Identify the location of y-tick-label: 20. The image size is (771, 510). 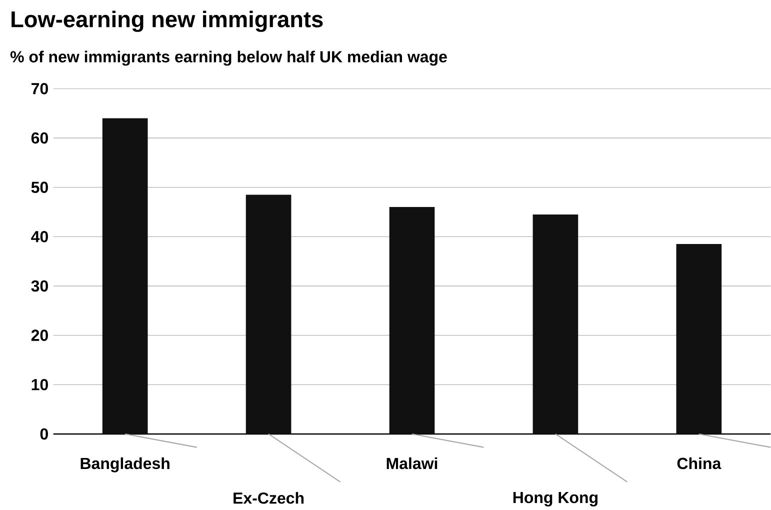
(39, 335).